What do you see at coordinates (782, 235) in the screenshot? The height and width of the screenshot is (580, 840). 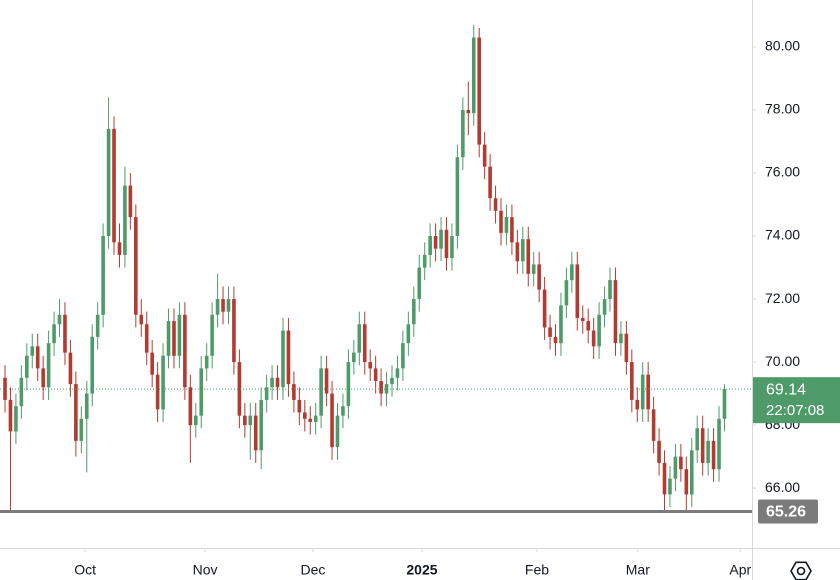 I see `y-tick-label: 74.00` at bounding box center [782, 235].